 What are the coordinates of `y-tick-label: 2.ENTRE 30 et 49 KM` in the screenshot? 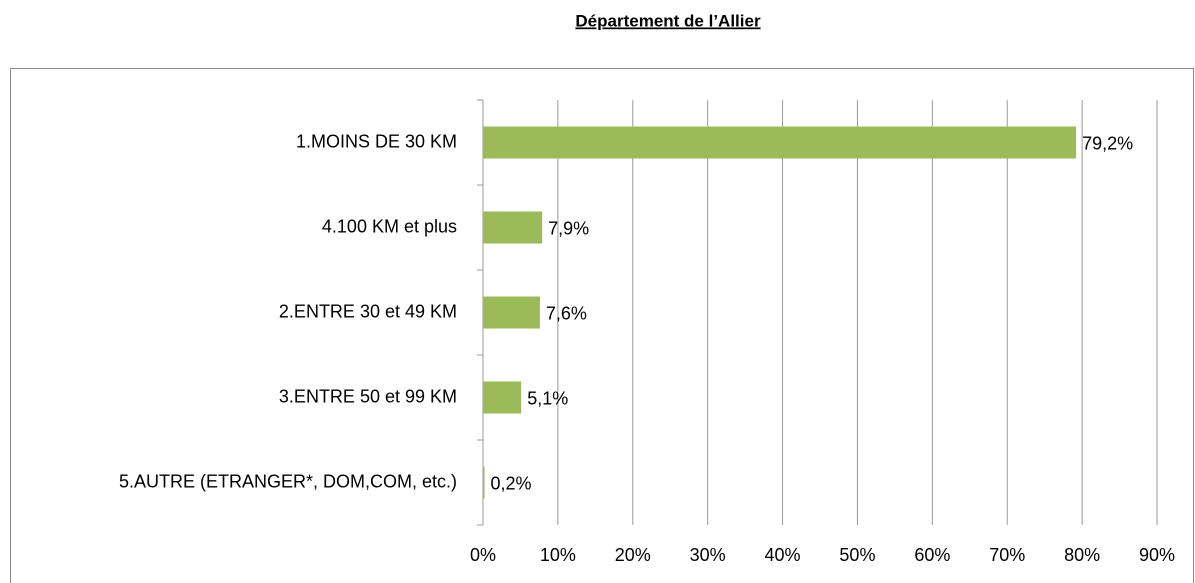 It's located at (368, 311).